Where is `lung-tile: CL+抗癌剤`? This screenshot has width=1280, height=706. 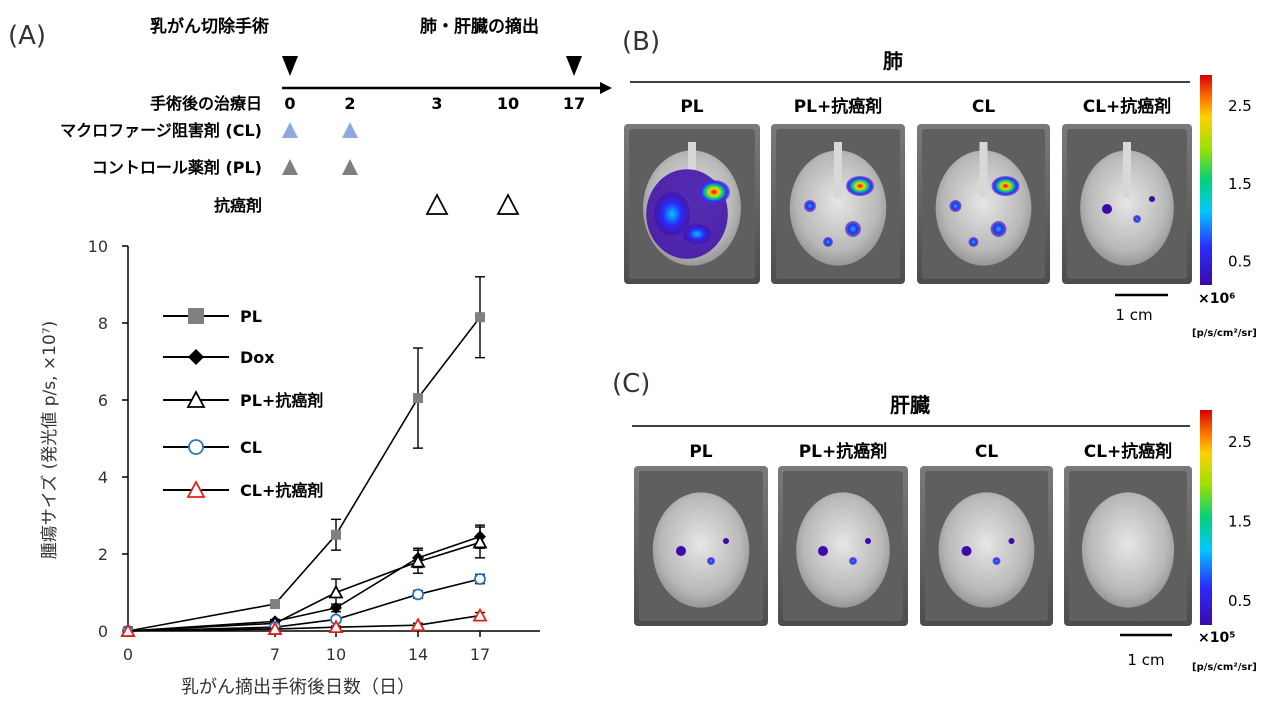 lung-tile: CL+抗癌剤 is located at coordinates (1127, 190).